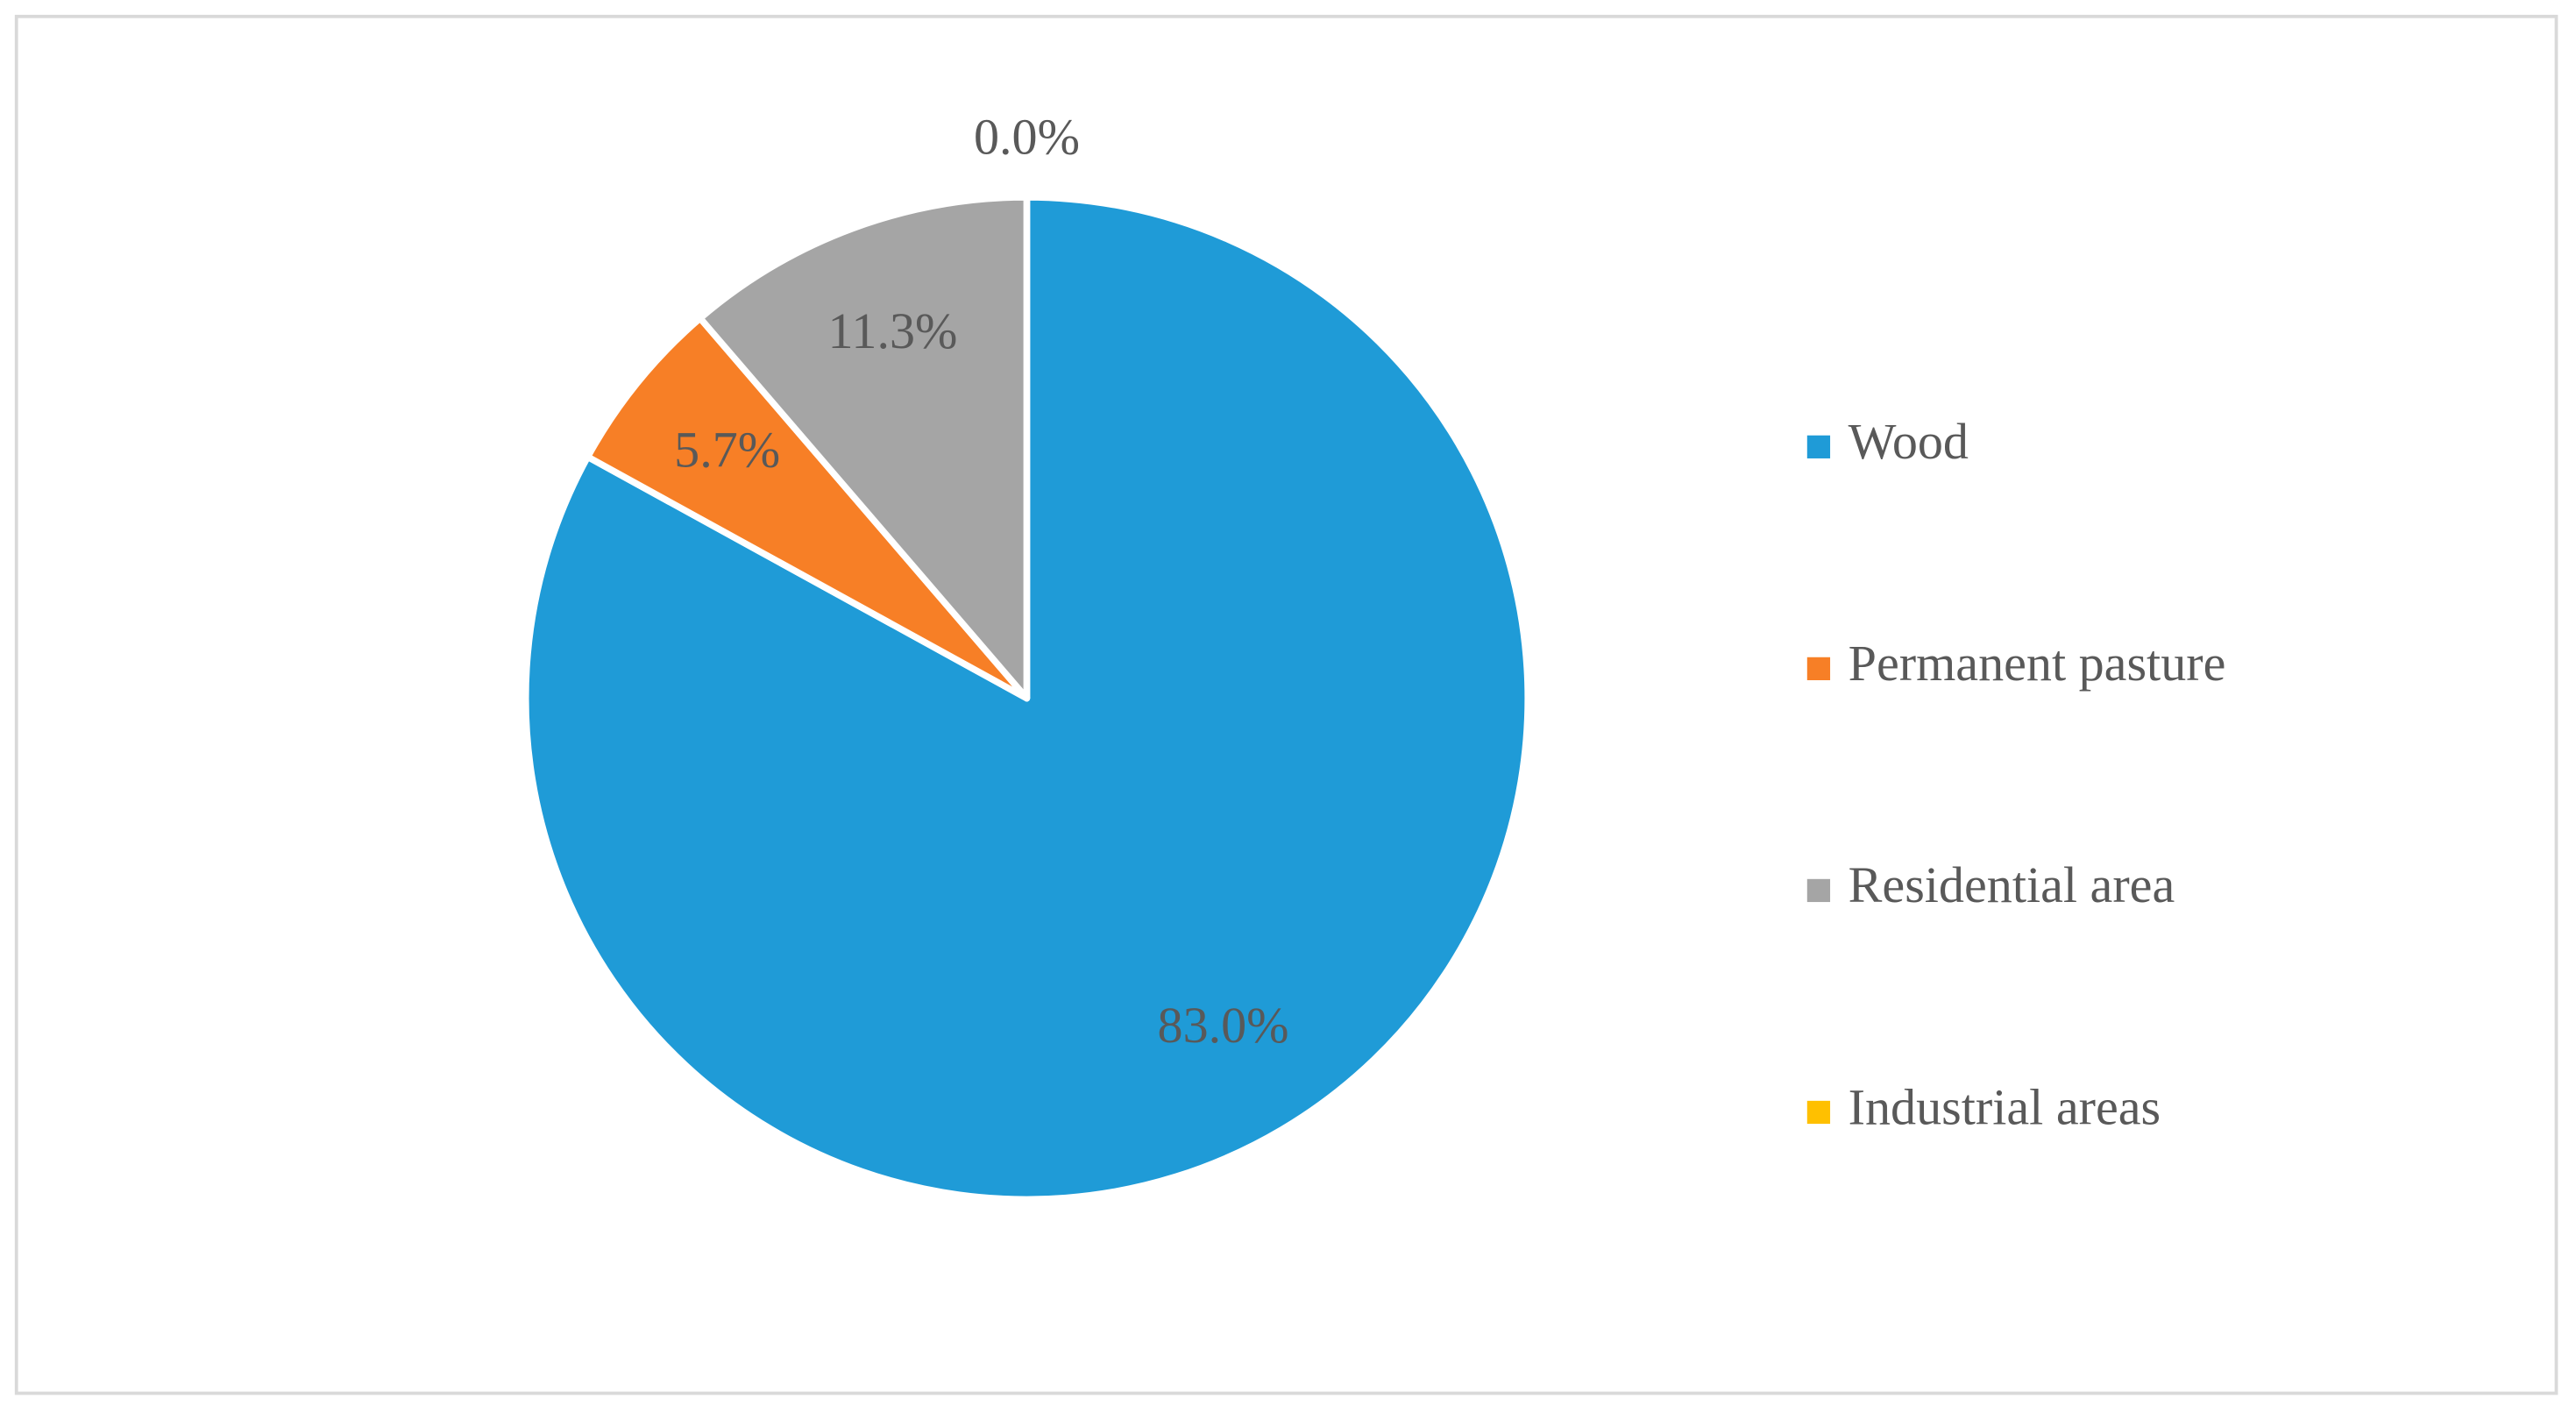 This screenshot has height=1413, width=2576. Describe the element at coordinates (727, 450) in the screenshot. I see `data-label: 5.7%` at that location.